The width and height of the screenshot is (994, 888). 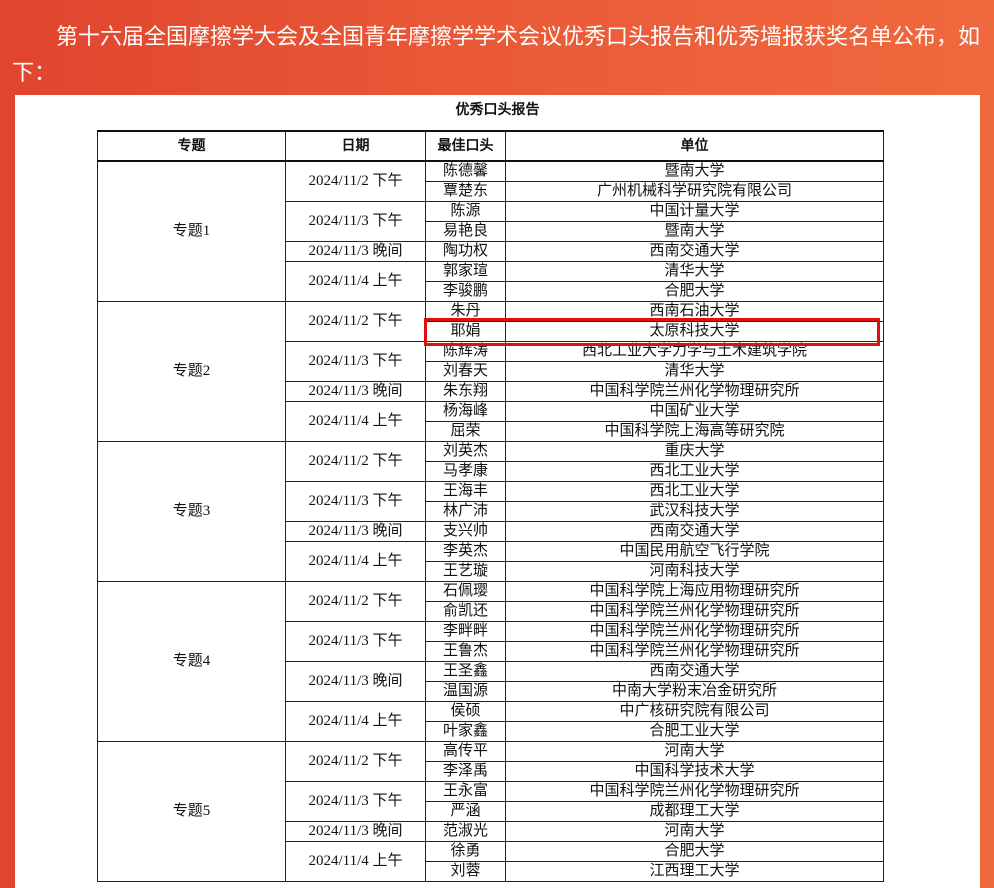 What do you see at coordinates (465, 511) in the screenshot?
I see `name-cell: 林广沛` at bounding box center [465, 511].